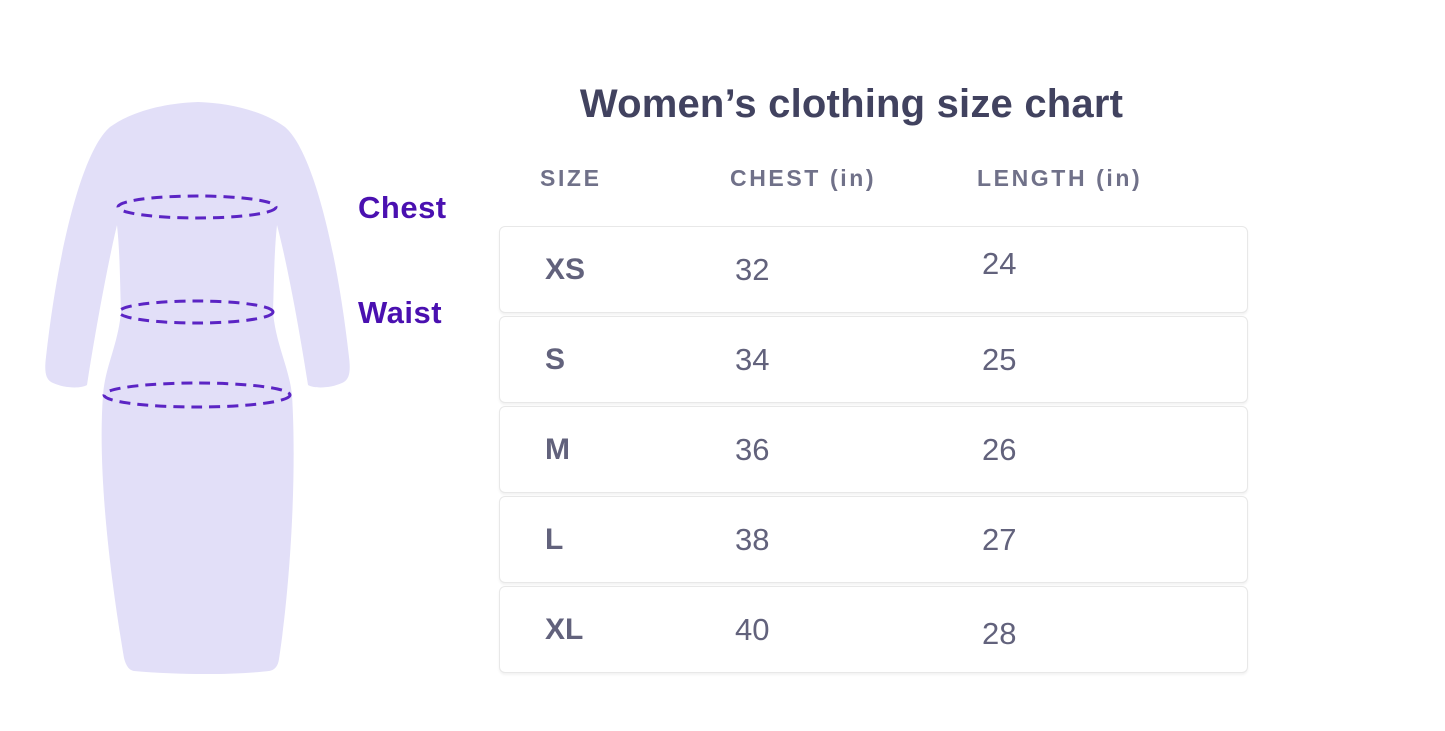  Describe the element at coordinates (873, 269) in the screenshot. I see `table-row-xs: XS 32 24` at that location.